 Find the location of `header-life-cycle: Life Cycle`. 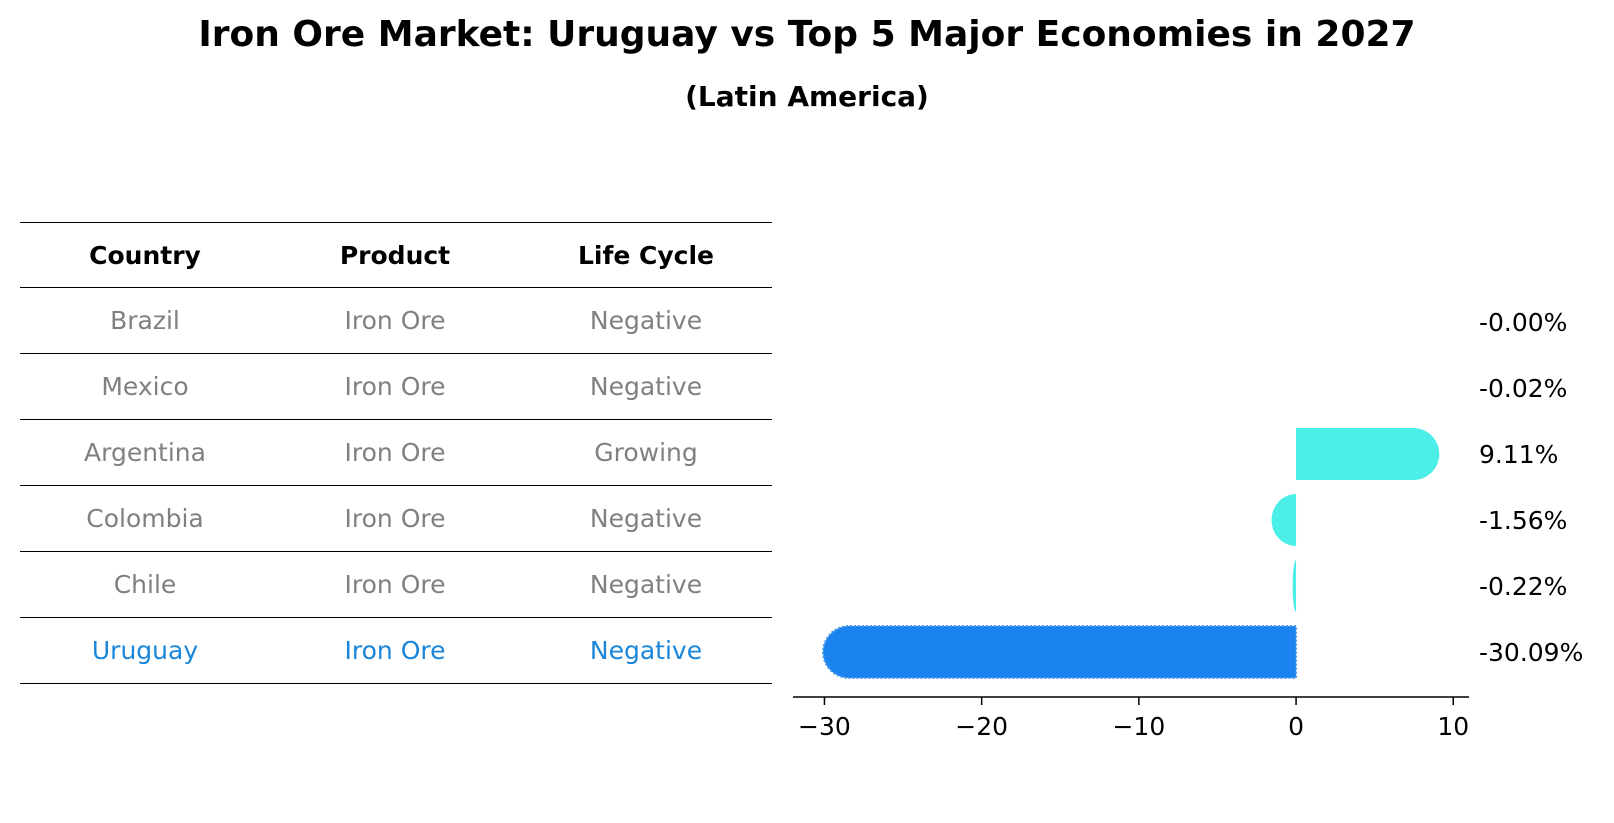

header-life-cycle: Life Cycle is located at coordinates (646, 255).